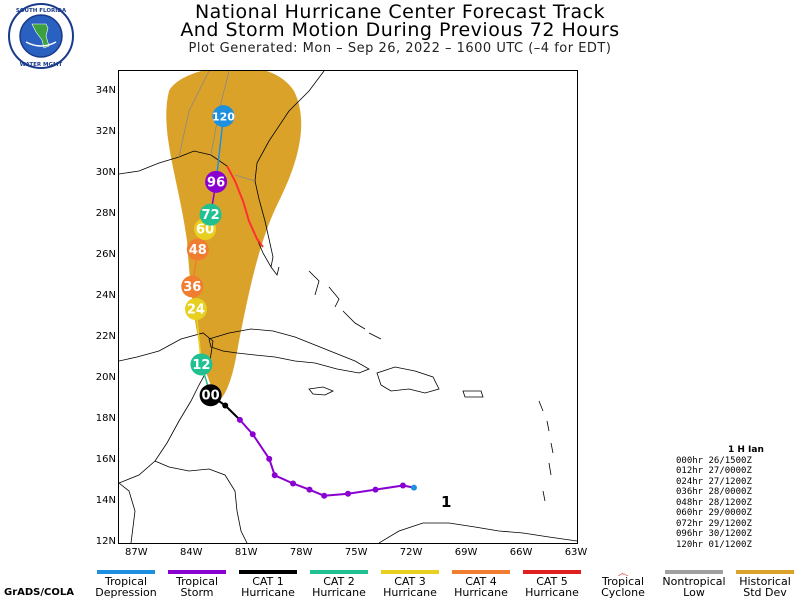 Image resolution: width=800 pixels, height=600 pixels. Describe the element at coordinates (105, 418) in the screenshot. I see `lat-tick-label: 18N` at that location.